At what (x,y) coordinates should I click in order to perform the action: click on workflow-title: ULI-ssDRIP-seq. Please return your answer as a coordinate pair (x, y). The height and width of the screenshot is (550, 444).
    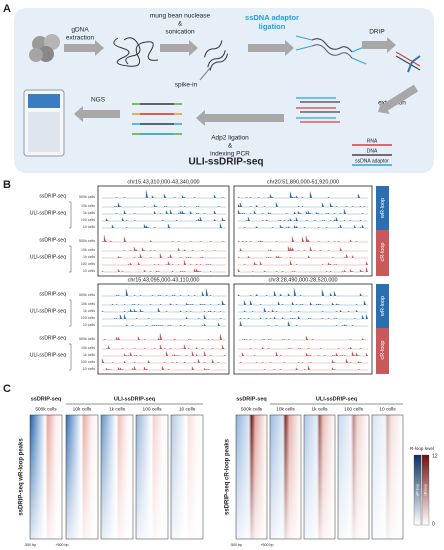
    Looking at the image, I should click on (225, 162).